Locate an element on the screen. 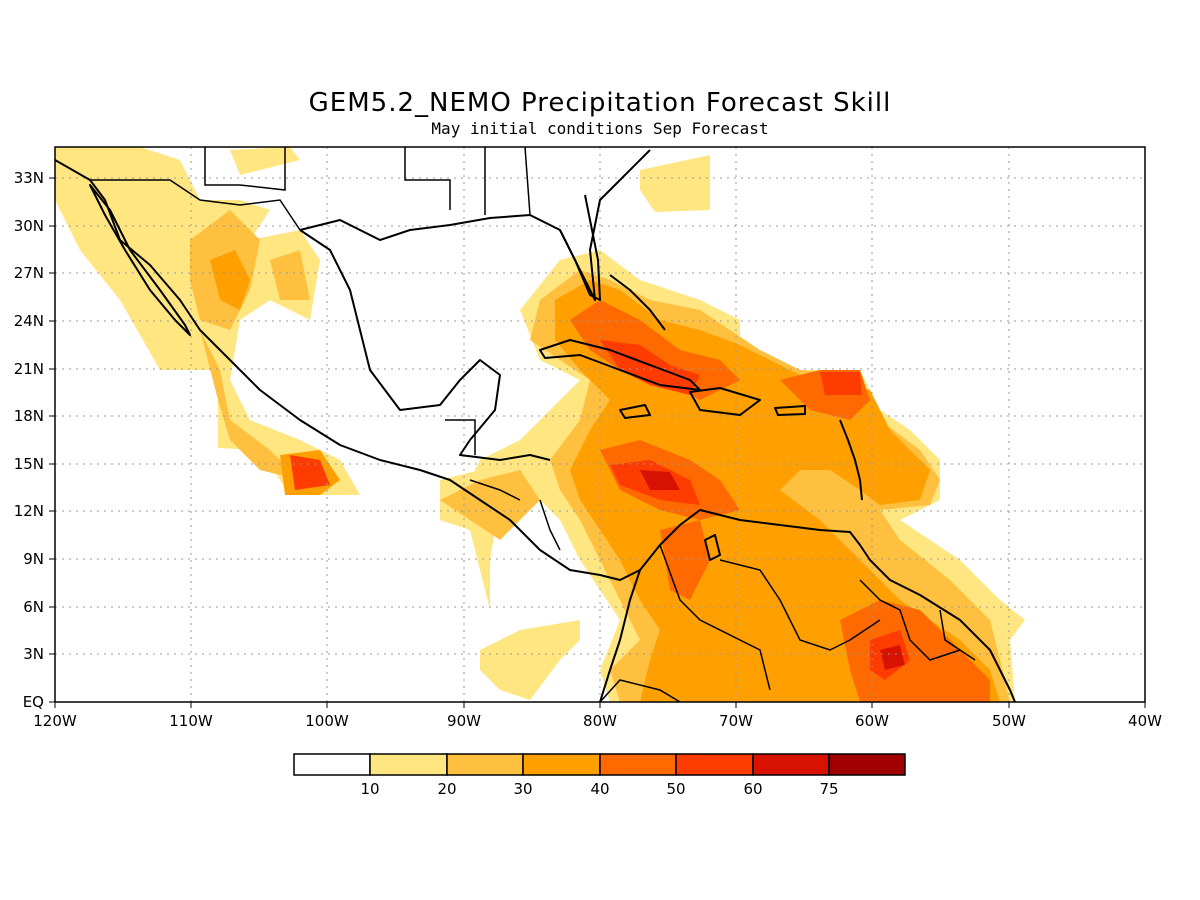 This screenshot has width=1200, height=900. x-tick-label: 90W is located at coordinates (464, 721).